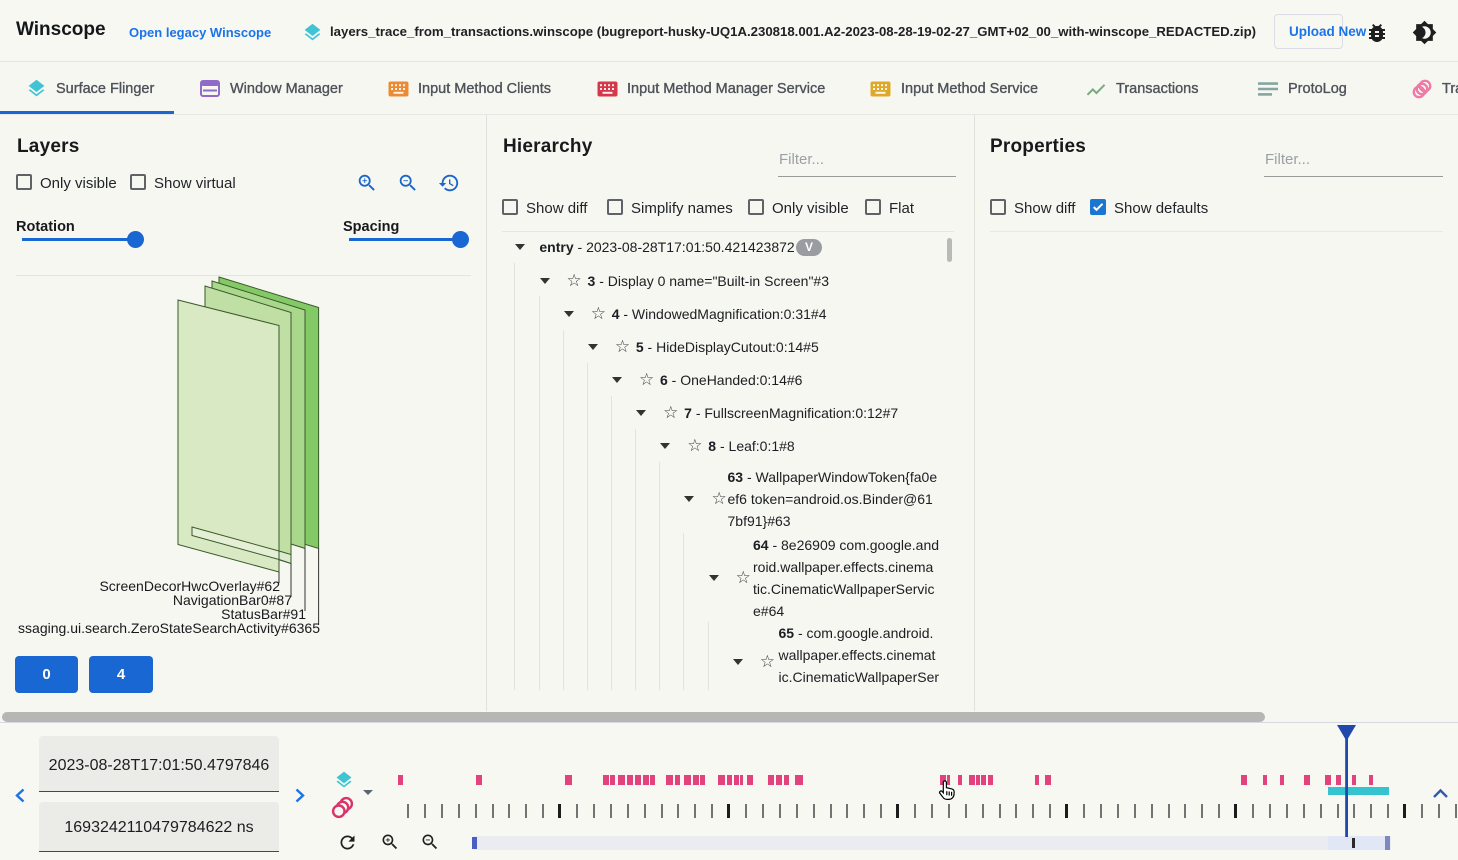  Describe the element at coordinates (189, 586) in the screenshot. I see `svg-text: ScreenDecorHwcOverlay#62` at that location.